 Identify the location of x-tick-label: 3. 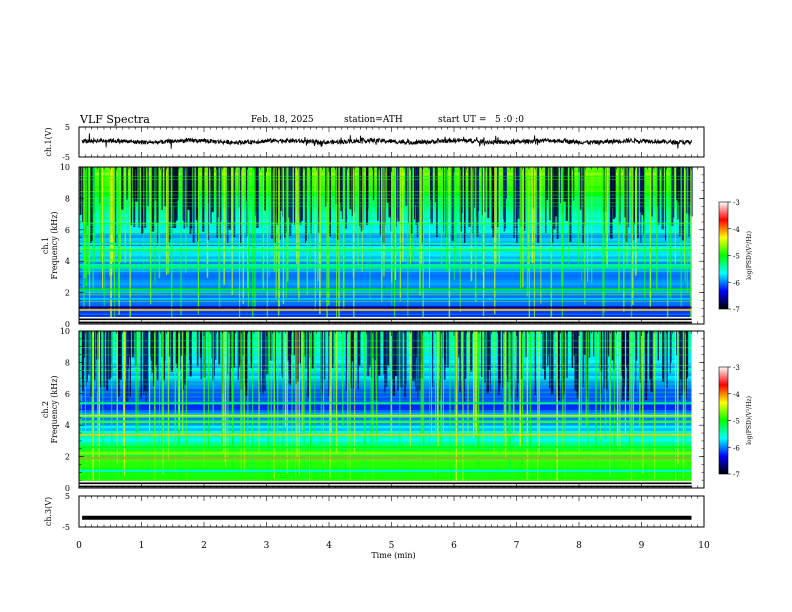
(267, 546).